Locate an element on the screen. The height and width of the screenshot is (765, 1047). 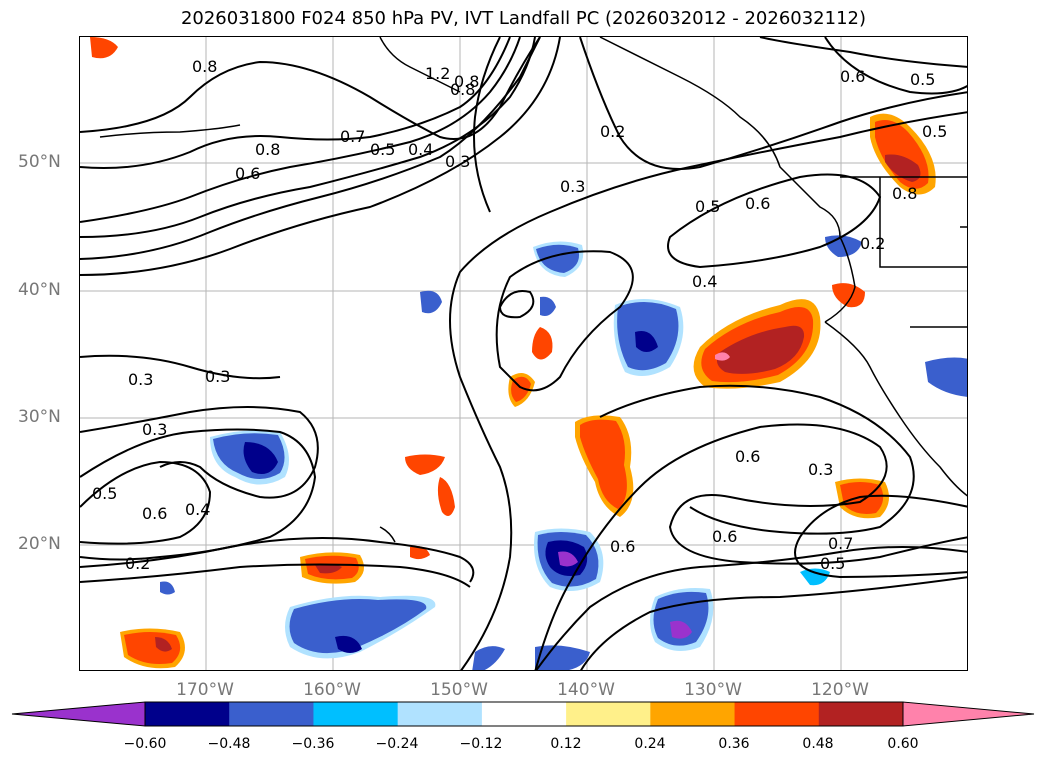
colorbar-tick: 0.36 is located at coordinates (734, 744).